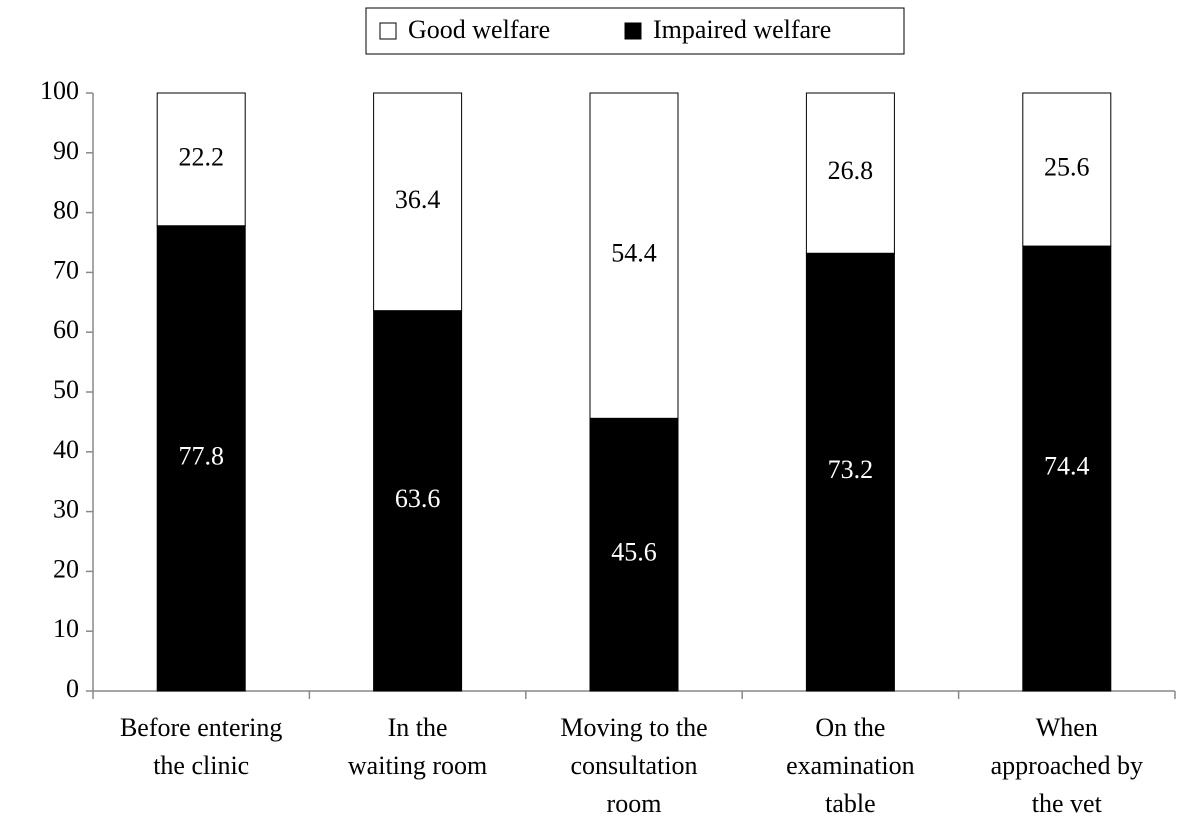  I want to click on x-tick-label: When approached by the vet, so click(1067, 765).